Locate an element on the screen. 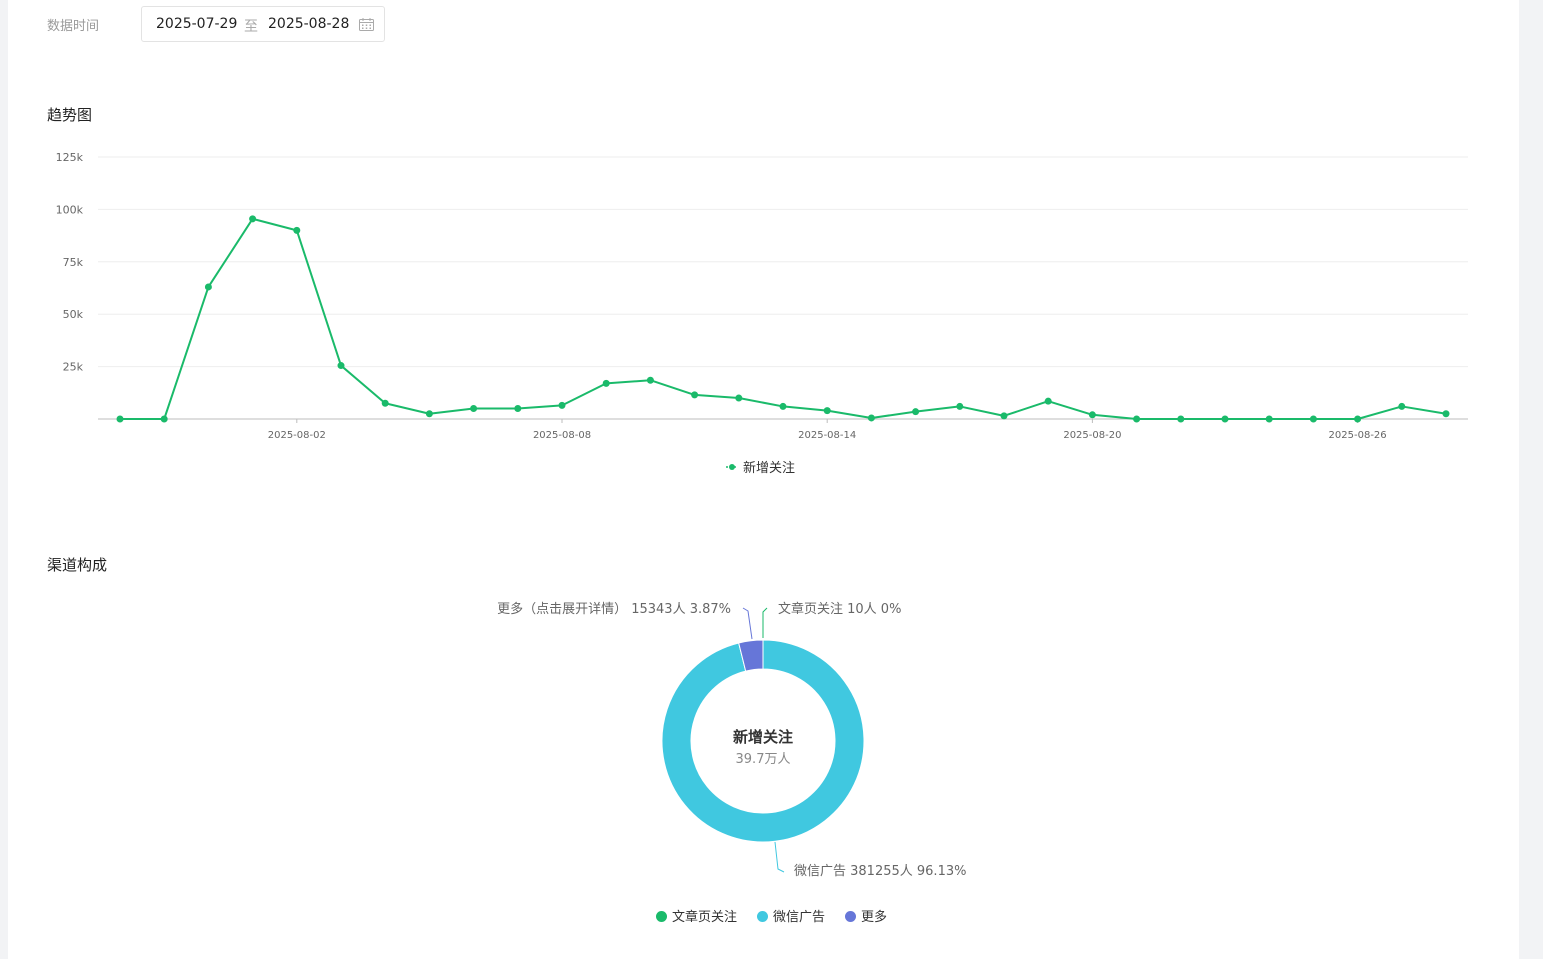  y-tick-label: 25k is located at coordinates (73, 367).